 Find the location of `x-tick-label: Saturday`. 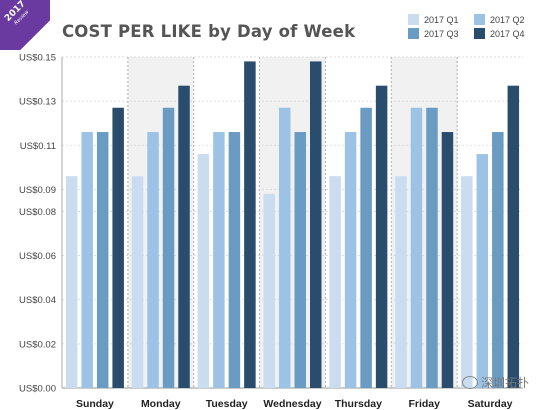

x-tick-label: Saturday is located at coordinates (490, 404).